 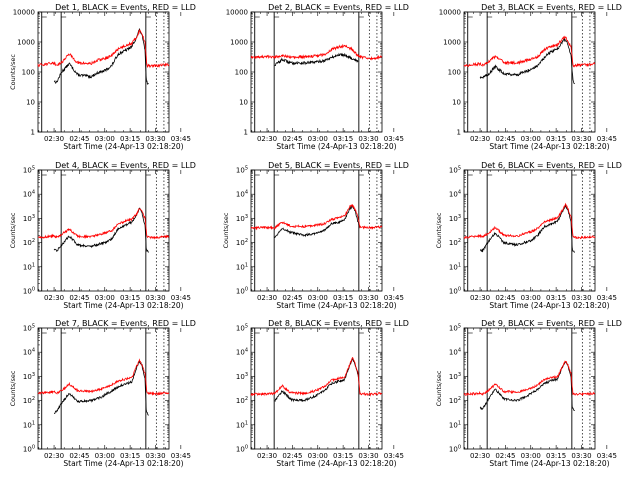 What do you see at coordinates (338, 165) in the screenshot?
I see `panel-title: Det 5, BLACK = Events, RED = LLD` at bounding box center [338, 165].